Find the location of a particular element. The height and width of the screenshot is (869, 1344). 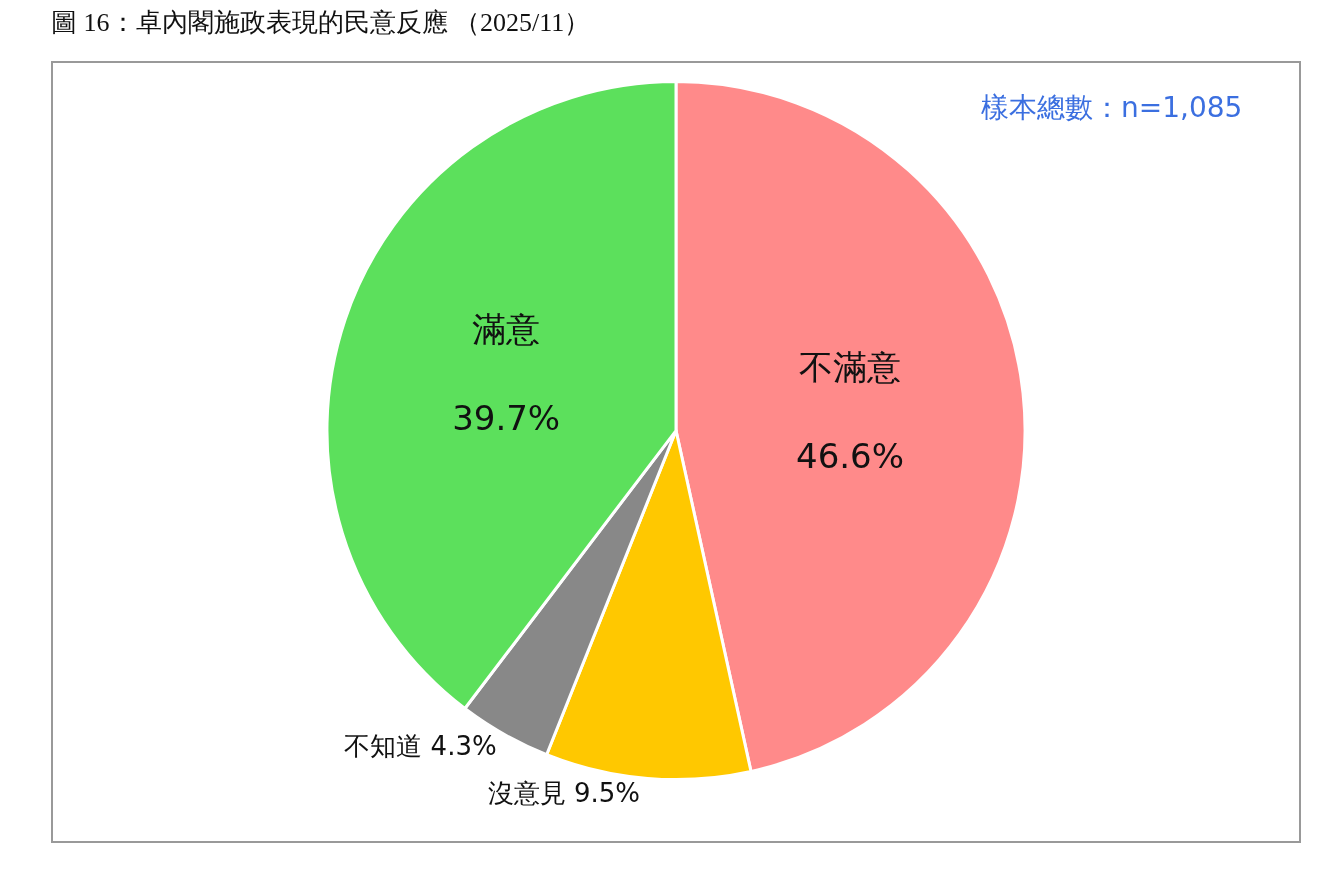

text: 樣本總數：n=1,085 is located at coordinates (1112, 107).